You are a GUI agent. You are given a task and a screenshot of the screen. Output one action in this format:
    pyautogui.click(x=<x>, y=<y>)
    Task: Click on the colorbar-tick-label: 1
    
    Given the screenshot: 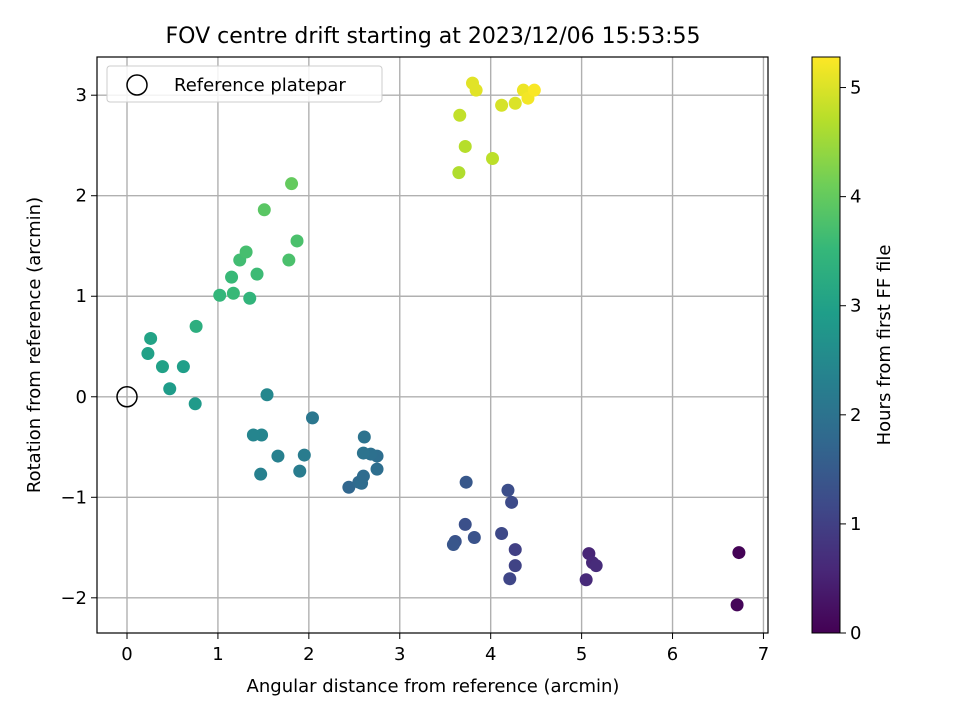 What is the action you would take?
    pyautogui.click(x=855, y=524)
    